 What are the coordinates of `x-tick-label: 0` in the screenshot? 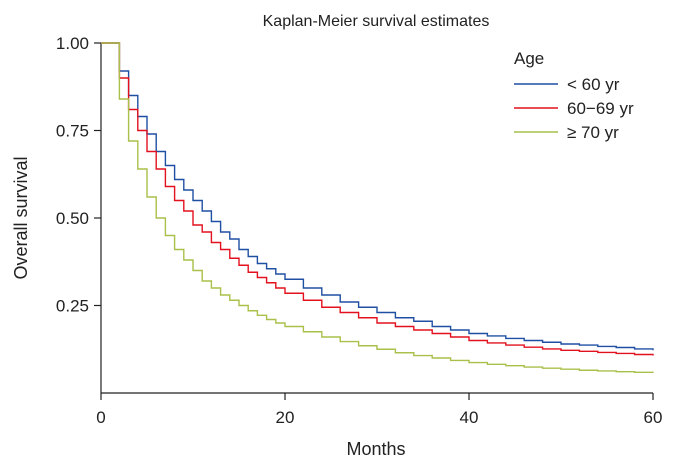 It's located at (100, 417).